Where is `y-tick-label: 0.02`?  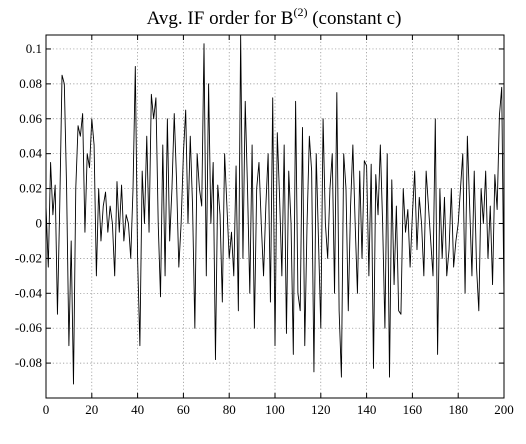 y-tick-label: 0.02 is located at coordinates (30, 188).